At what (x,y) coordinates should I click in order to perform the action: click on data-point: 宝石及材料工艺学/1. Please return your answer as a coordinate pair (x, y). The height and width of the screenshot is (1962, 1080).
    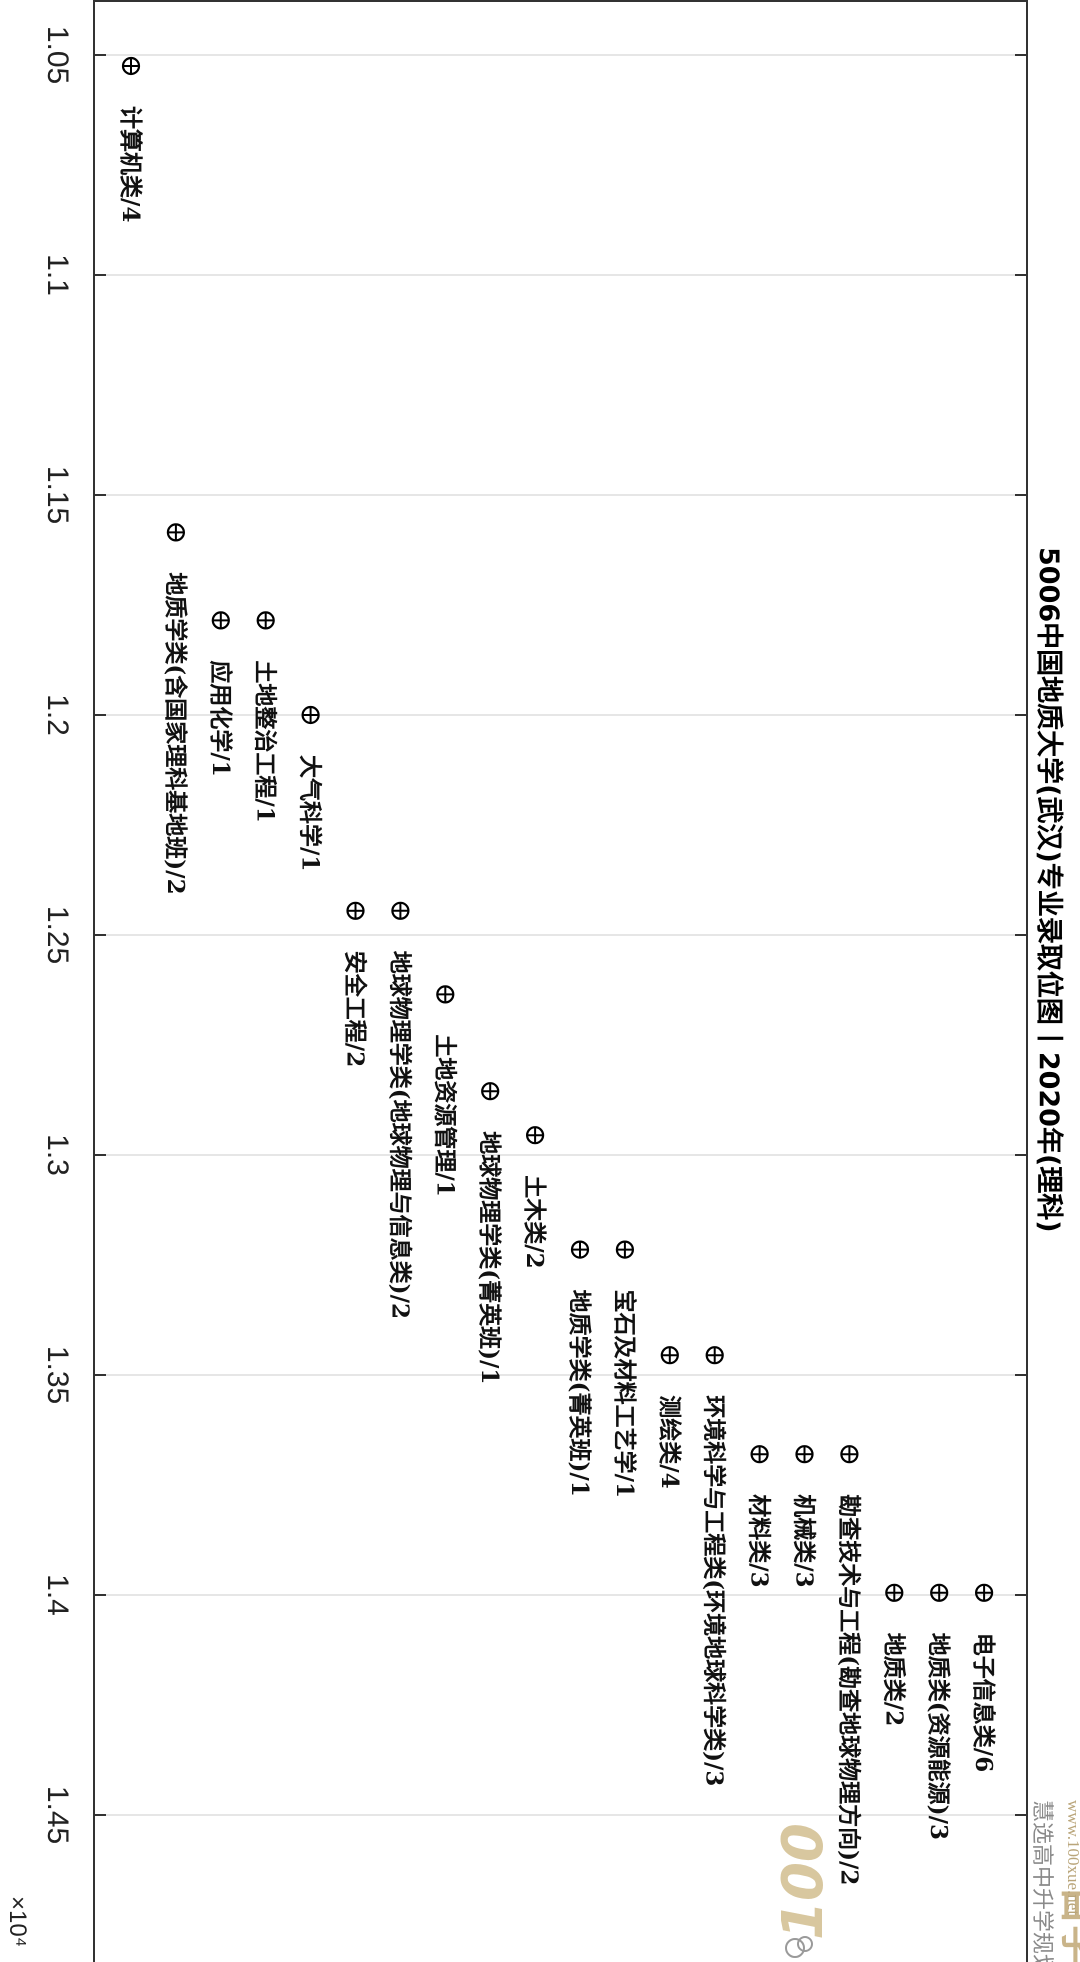
    Looking at the image, I should click on (624, 1369).